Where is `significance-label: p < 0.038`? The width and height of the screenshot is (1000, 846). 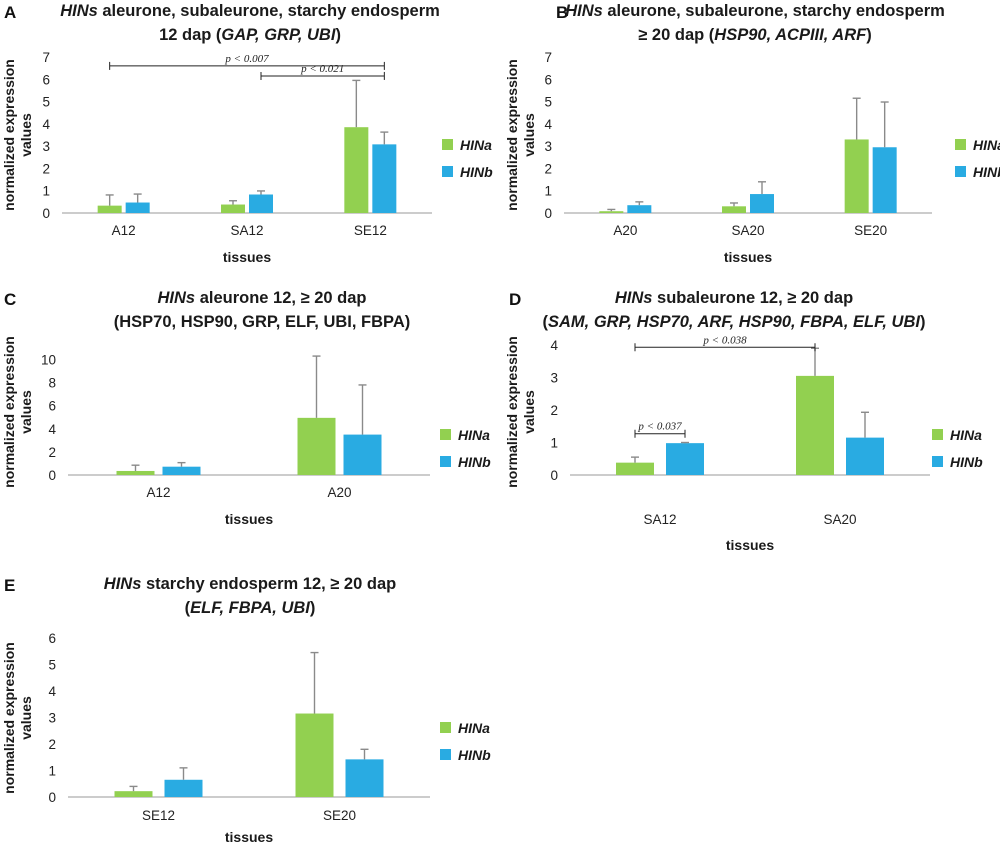
significance-label: p < 0.038 is located at coordinates (724, 340).